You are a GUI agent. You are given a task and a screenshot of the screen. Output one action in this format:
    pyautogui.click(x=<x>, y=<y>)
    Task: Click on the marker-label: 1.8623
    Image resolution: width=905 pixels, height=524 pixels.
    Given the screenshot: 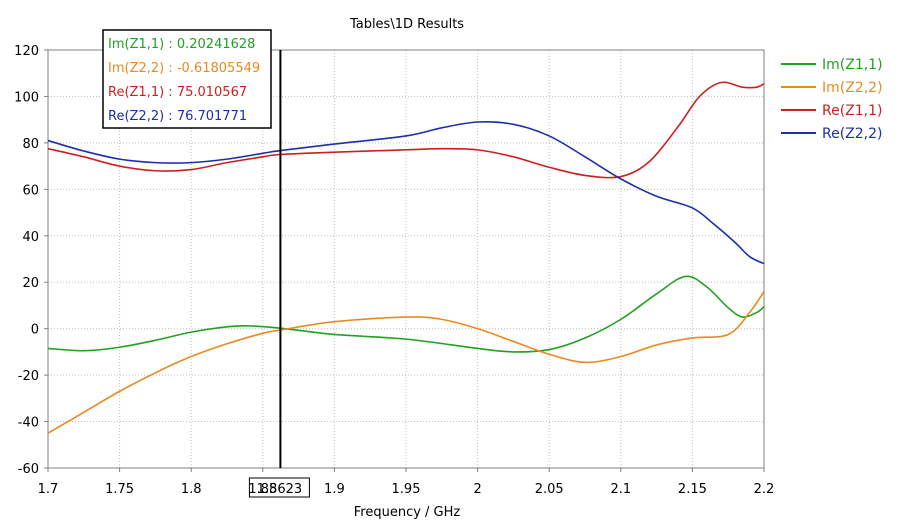 What is the action you would take?
    pyautogui.click(x=280, y=489)
    